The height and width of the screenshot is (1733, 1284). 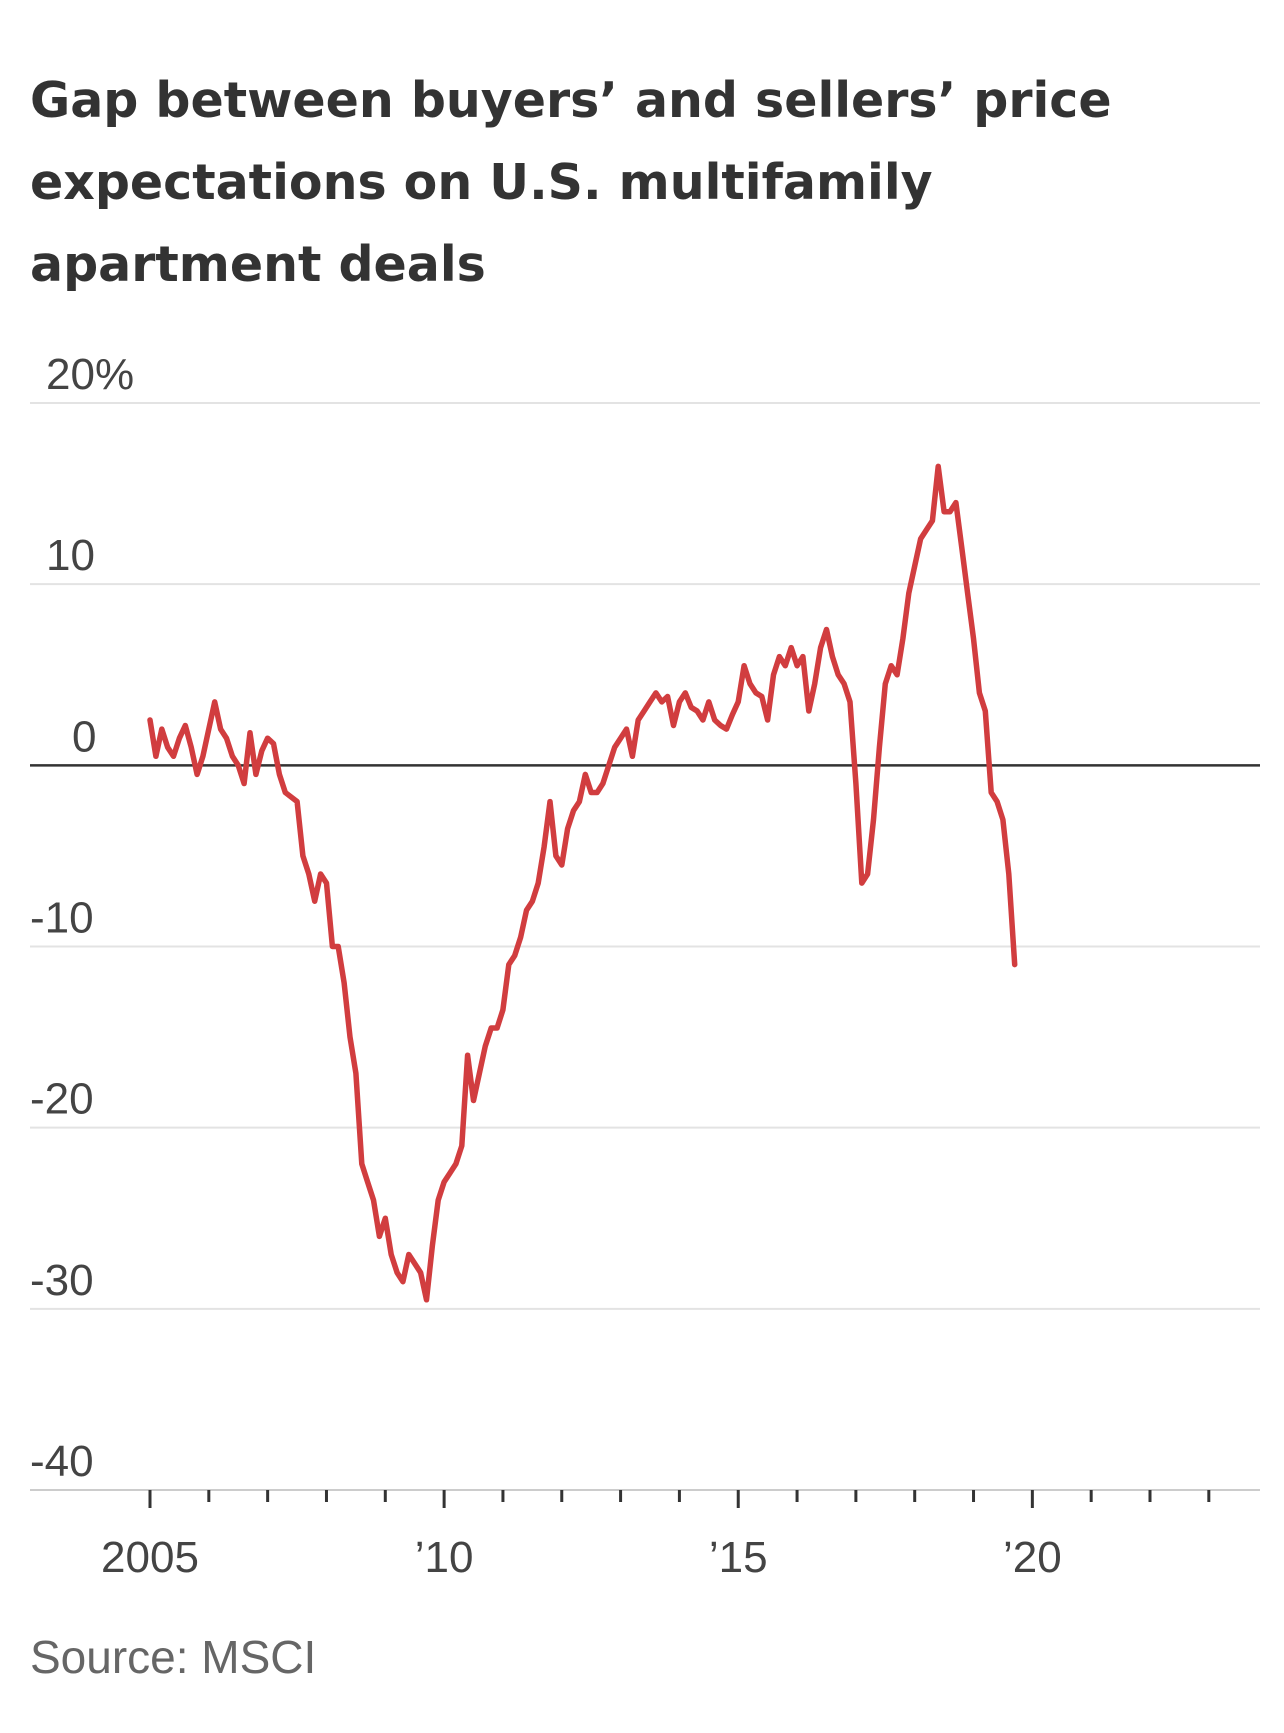 What do you see at coordinates (173, 1657) in the screenshot?
I see `source-note: Source: MSCI` at bounding box center [173, 1657].